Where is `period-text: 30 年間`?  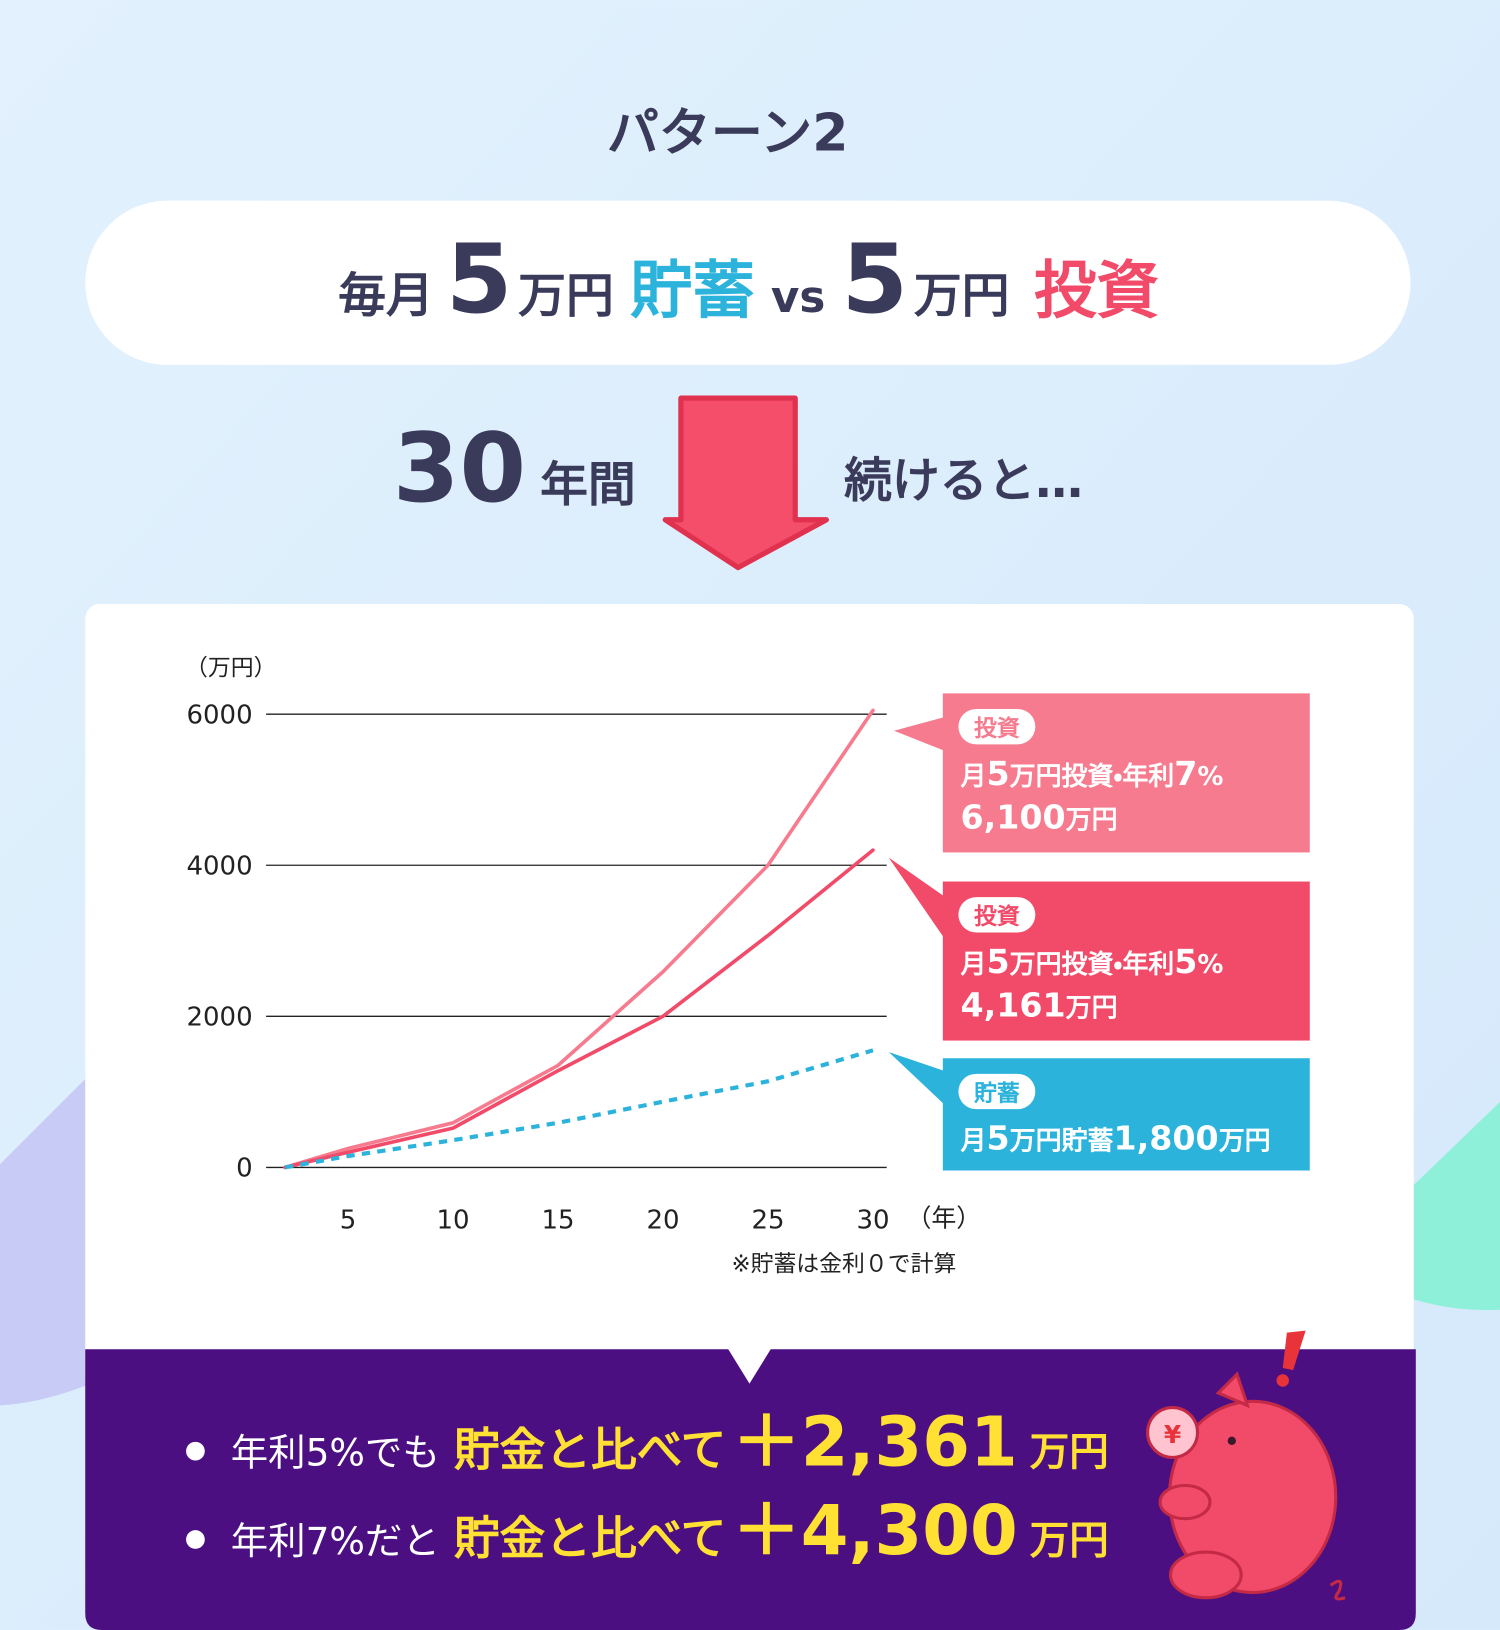 period-text: 30 年間 is located at coordinates (514, 468).